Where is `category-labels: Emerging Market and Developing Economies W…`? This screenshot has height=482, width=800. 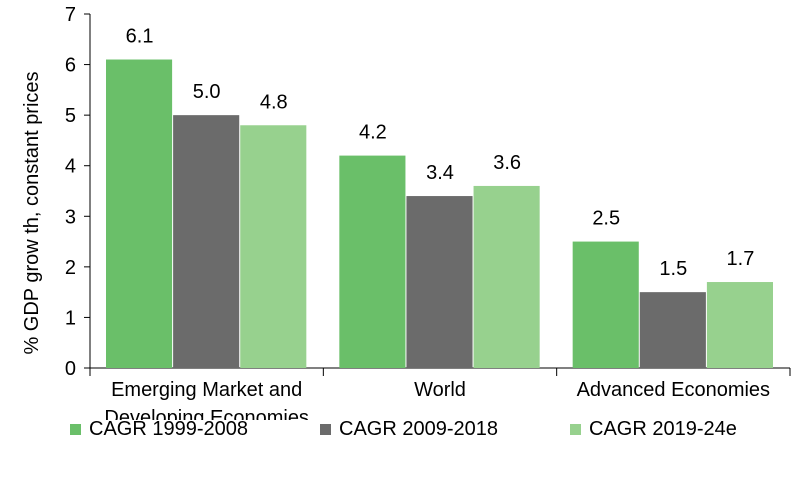 category-labels: Emerging Market and Developing Economies W… is located at coordinates (437, 399).